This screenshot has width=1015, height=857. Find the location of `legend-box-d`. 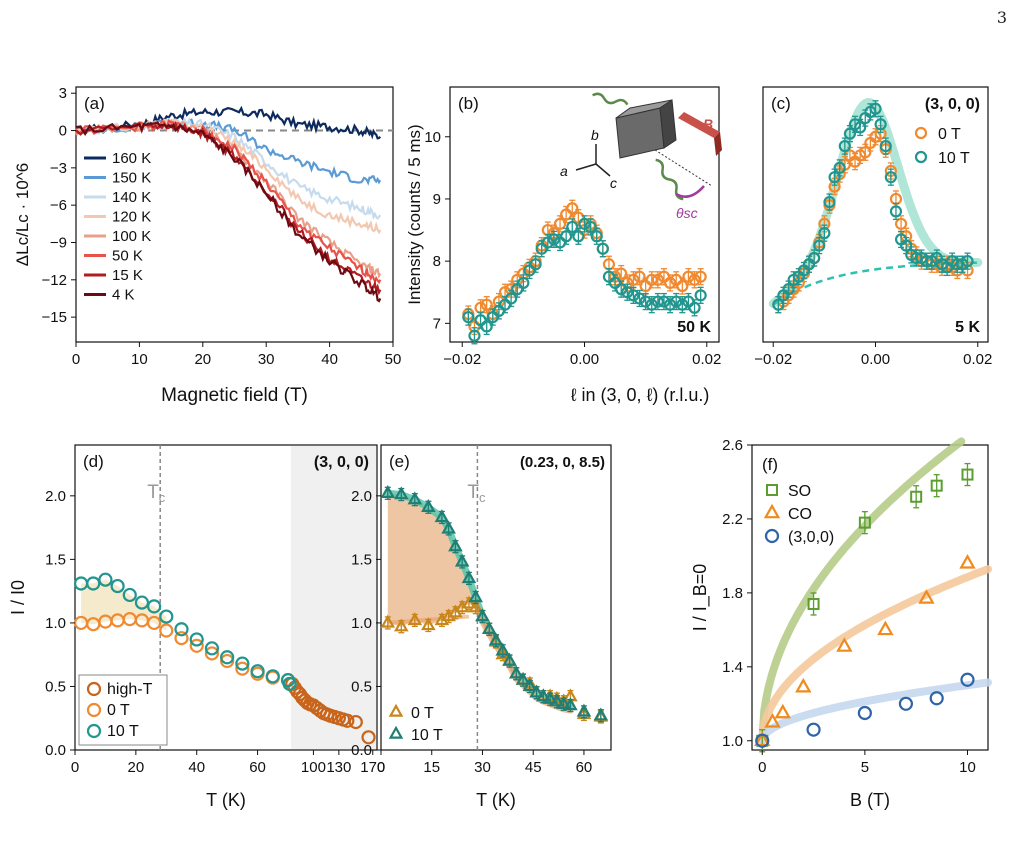

legend-box-d is located at coordinates (123, 710).